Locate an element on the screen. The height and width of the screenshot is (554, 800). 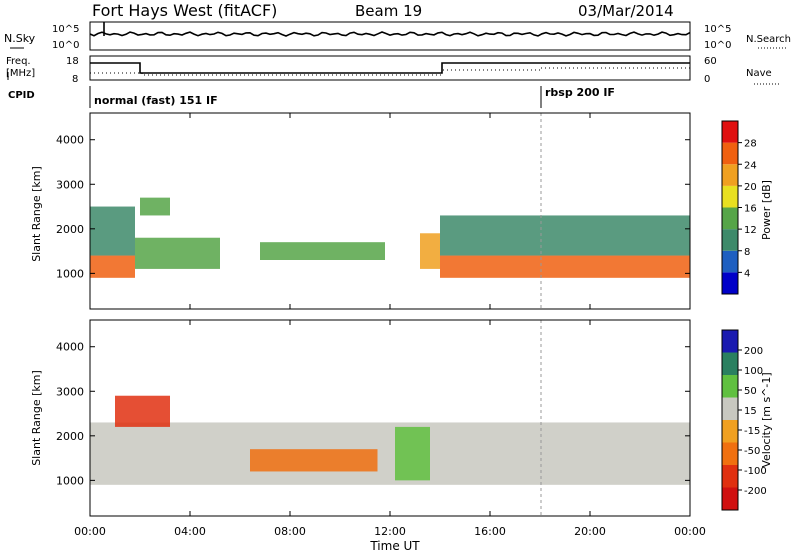
nsky-label: N.Sky is located at coordinates (20, 38).